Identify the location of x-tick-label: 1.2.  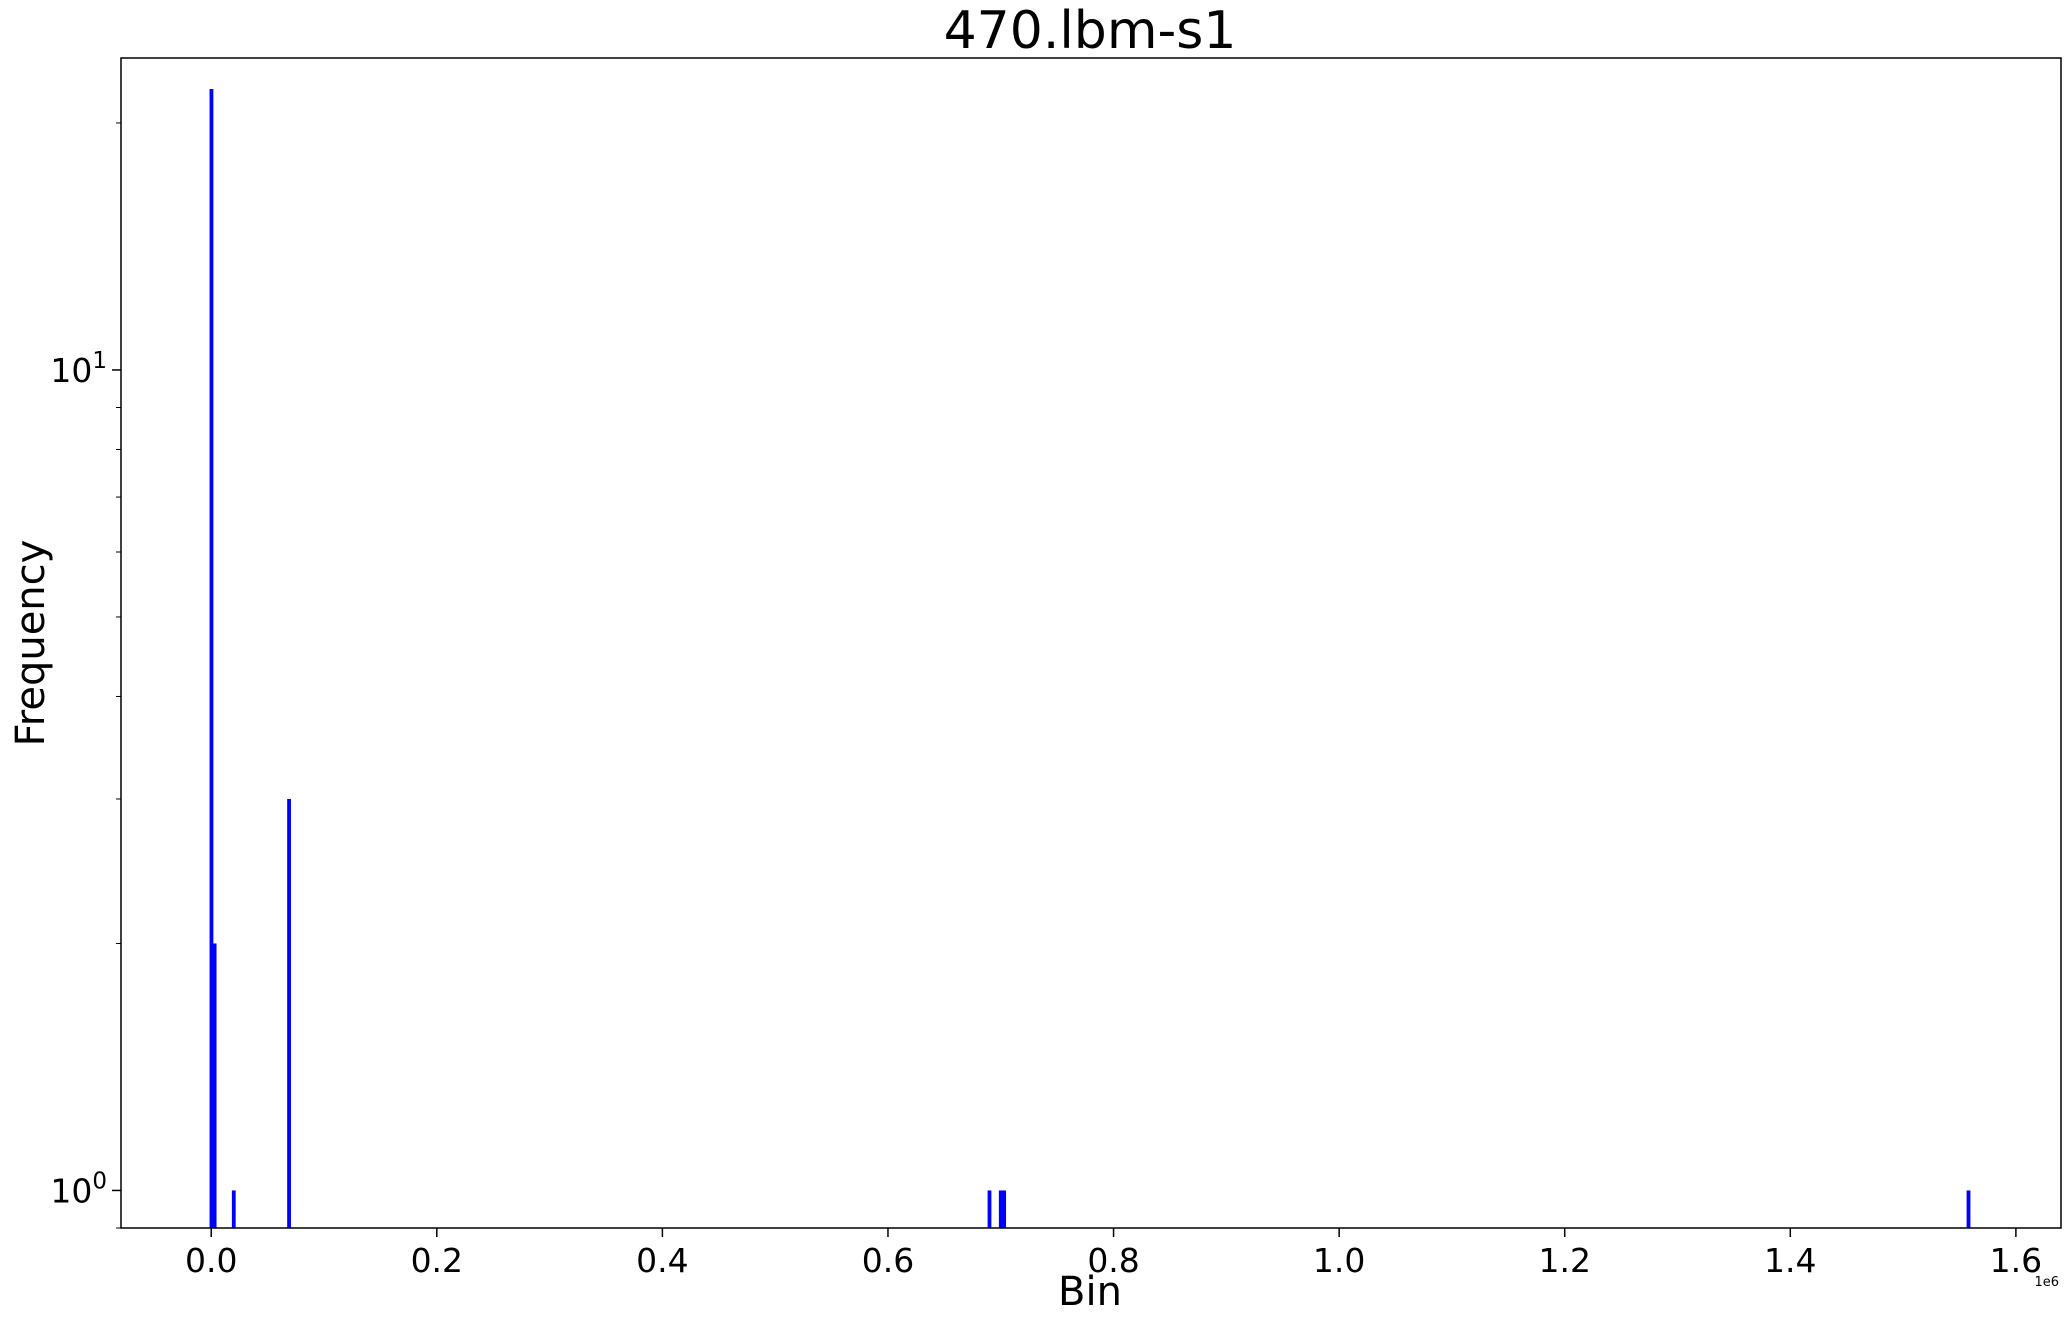
(1564, 1260).